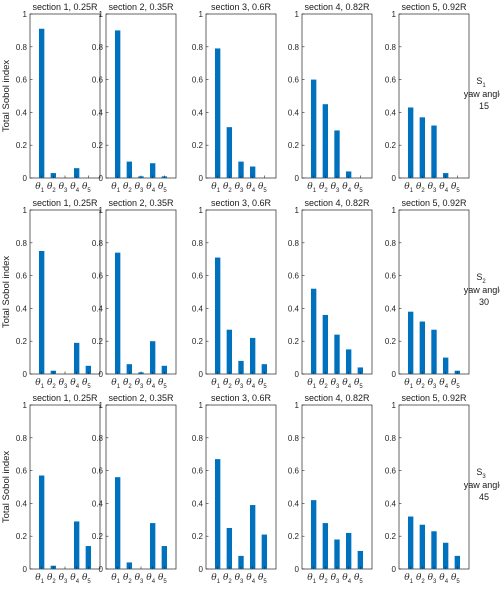  What do you see at coordinates (337, 398) in the screenshot?
I see `panel-title: section 4, 0.82R` at bounding box center [337, 398].